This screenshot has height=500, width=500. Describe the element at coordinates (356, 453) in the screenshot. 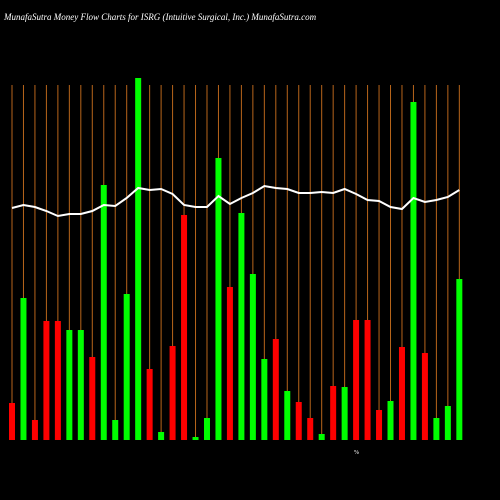

I see `annotation: %` at that location.